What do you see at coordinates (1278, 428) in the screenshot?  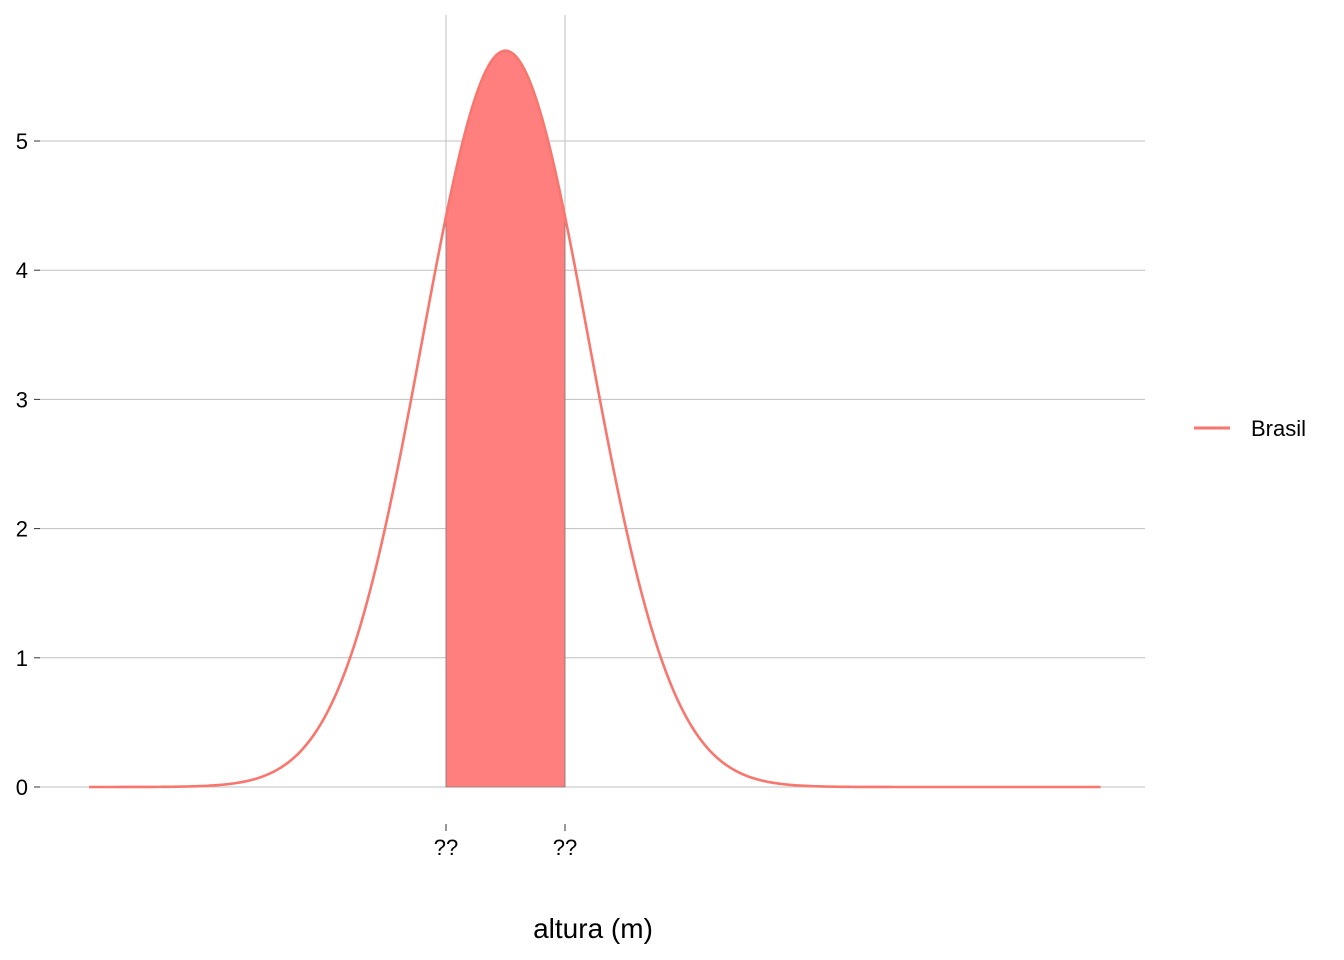 I see `legend-label-brasil: Brasil` at bounding box center [1278, 428].